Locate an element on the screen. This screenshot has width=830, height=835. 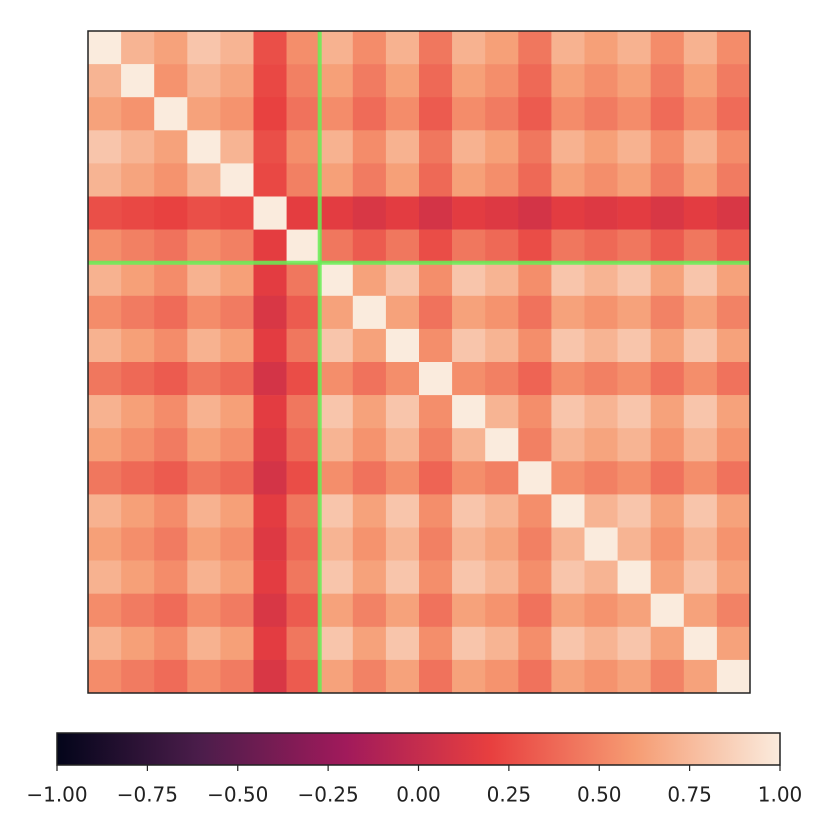
colorbar-tick-label: 0.25 is located at coordinates (509, 795).